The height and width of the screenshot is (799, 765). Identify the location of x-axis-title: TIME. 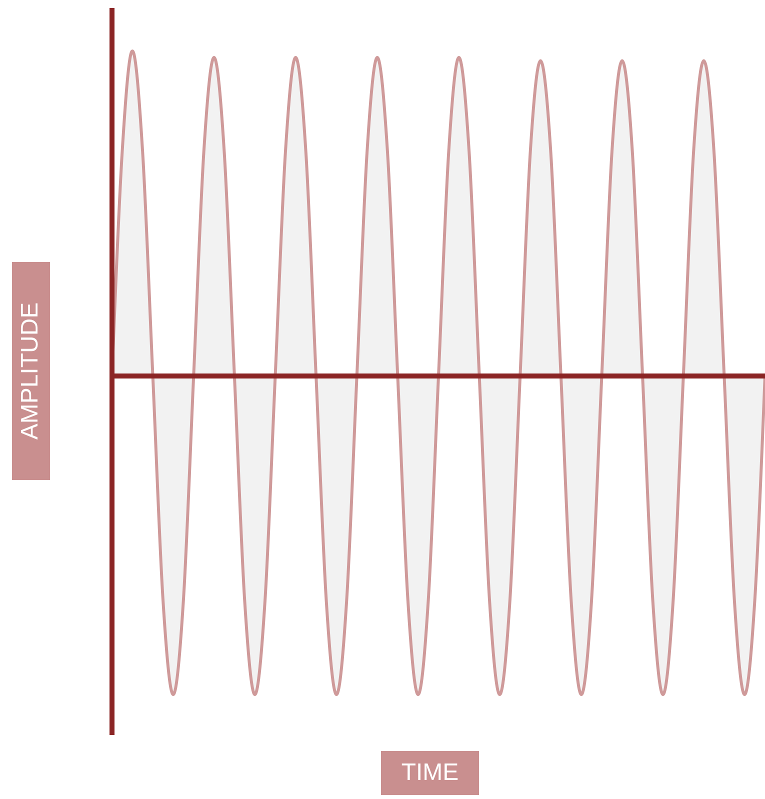
(430, 773).